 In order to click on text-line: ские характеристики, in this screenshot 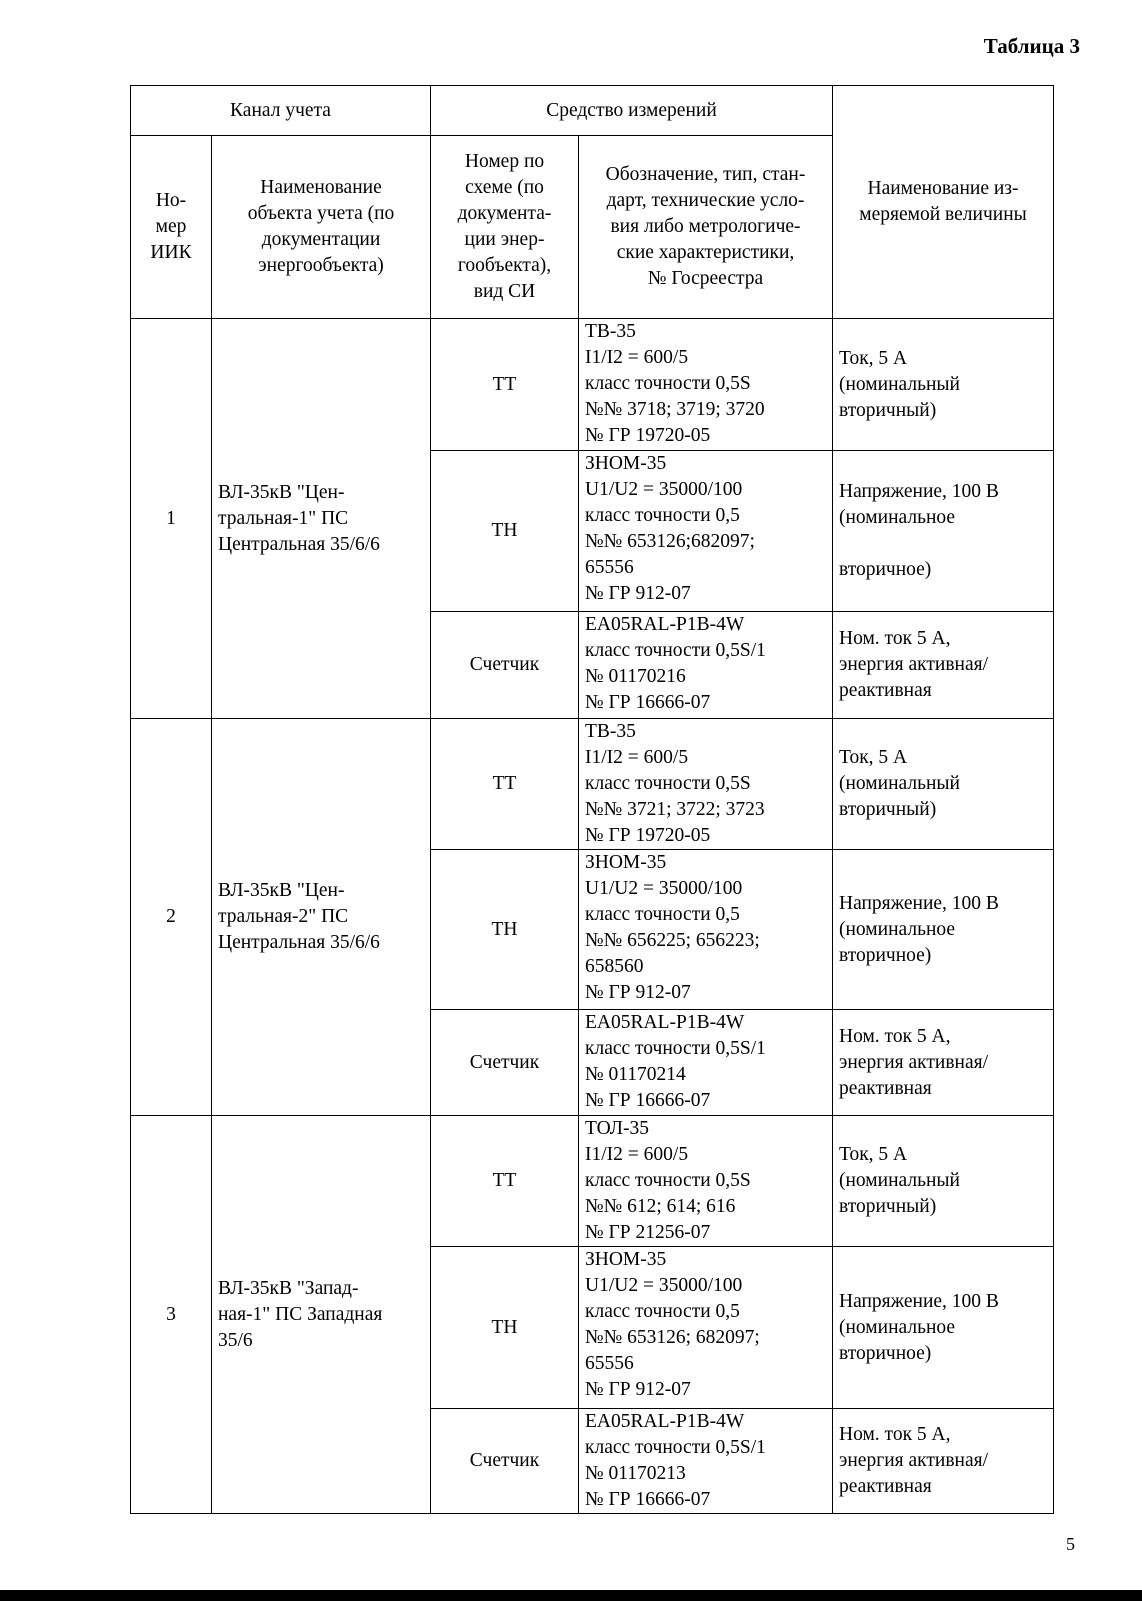, I will do `click(705, 252)`.